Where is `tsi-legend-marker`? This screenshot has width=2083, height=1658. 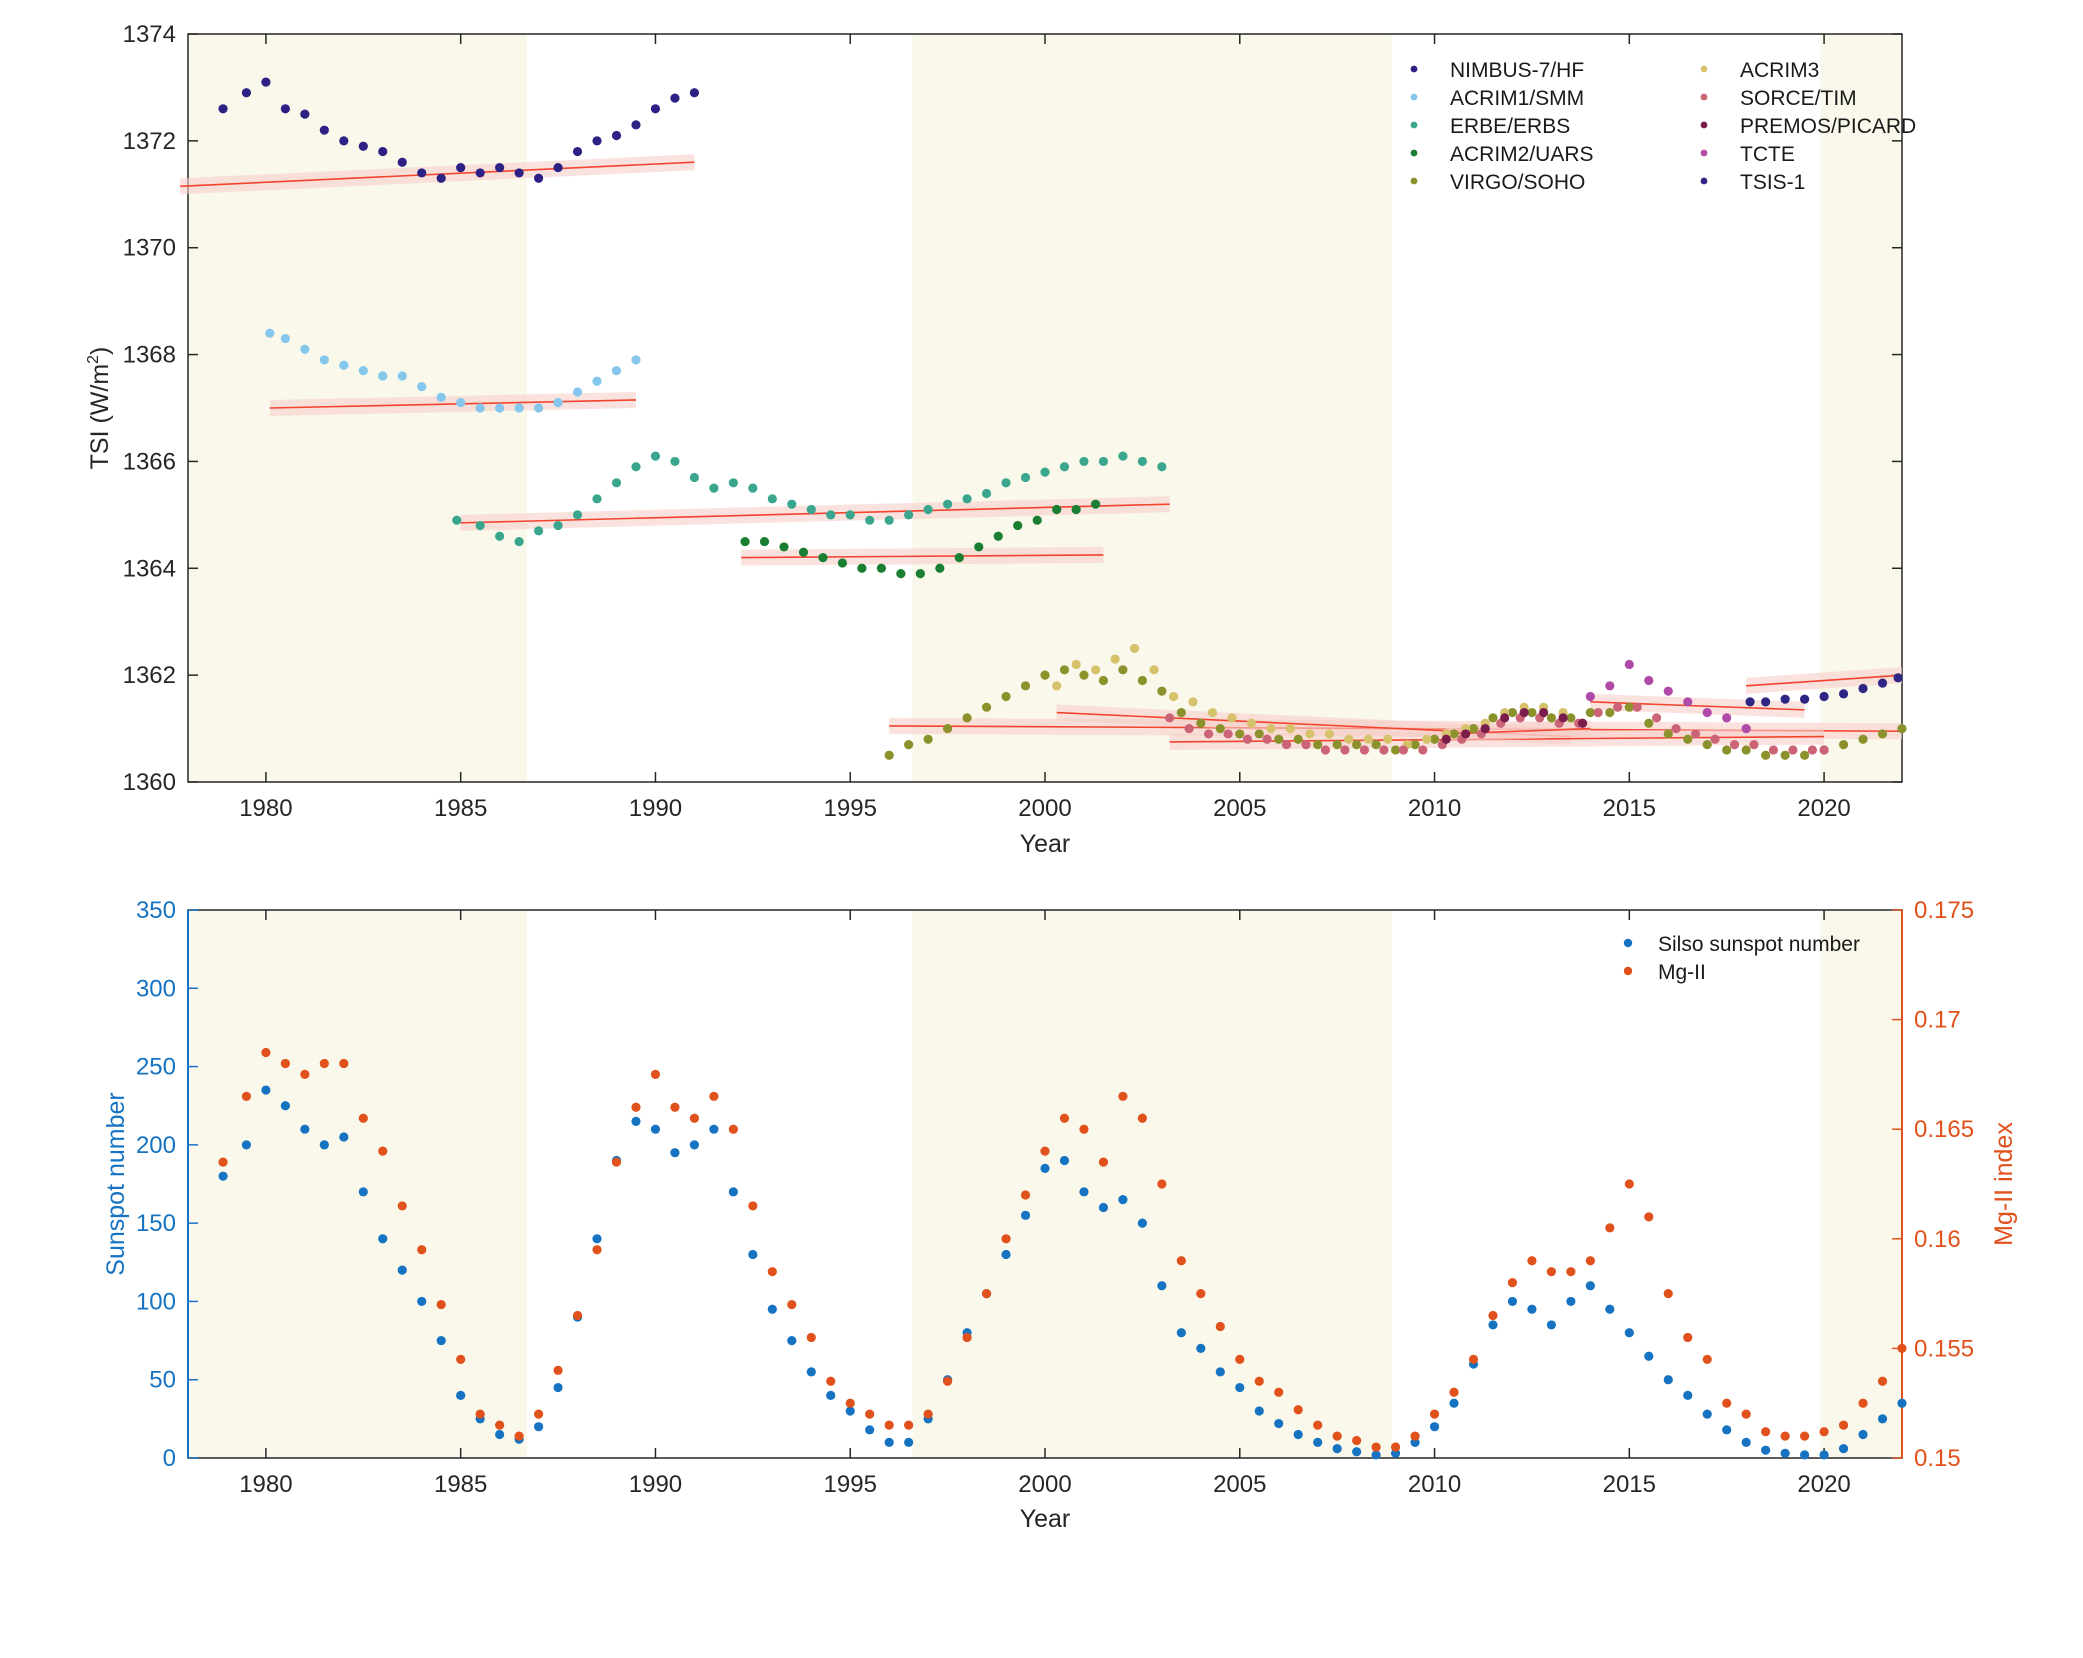 tsi-legend-marker is located at coordinates (1704, 125).